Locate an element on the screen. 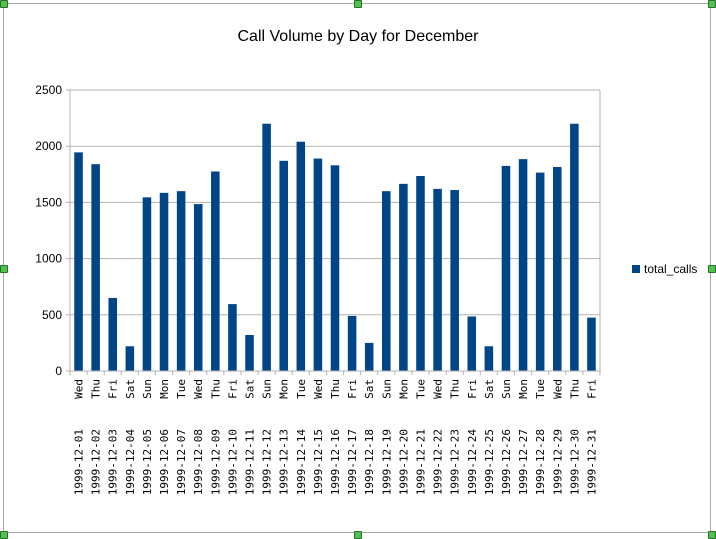  x-tick-label-date: 1999-12-27 is located at coordinates (523, 462).